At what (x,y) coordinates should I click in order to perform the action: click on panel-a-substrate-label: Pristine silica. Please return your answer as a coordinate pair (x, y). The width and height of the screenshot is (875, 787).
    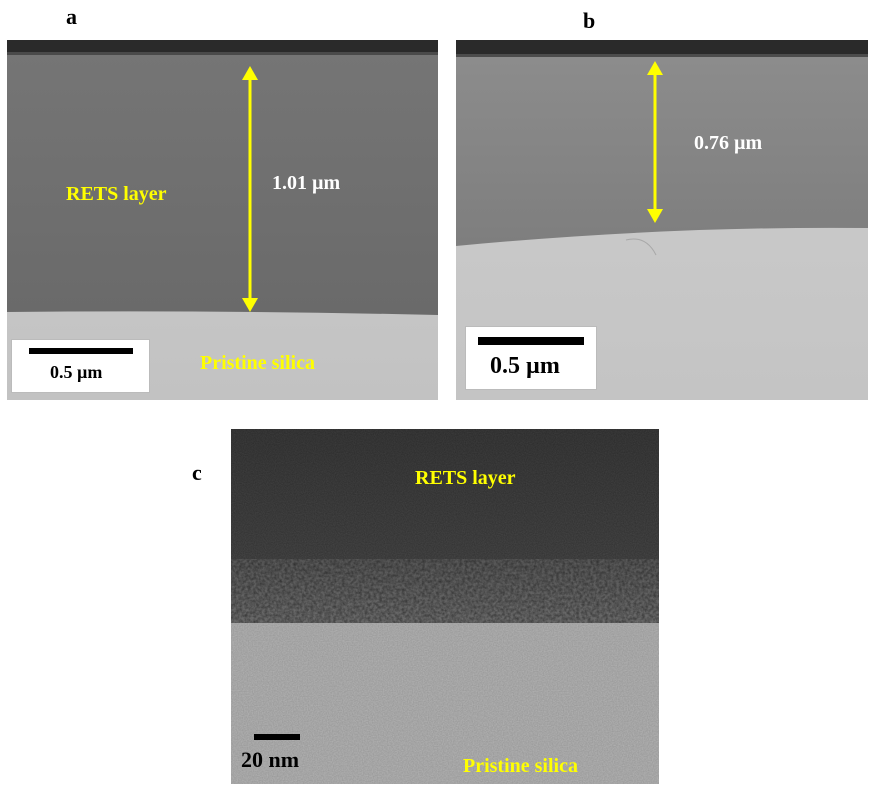
    Looking at the image, I should click on (257, 363).